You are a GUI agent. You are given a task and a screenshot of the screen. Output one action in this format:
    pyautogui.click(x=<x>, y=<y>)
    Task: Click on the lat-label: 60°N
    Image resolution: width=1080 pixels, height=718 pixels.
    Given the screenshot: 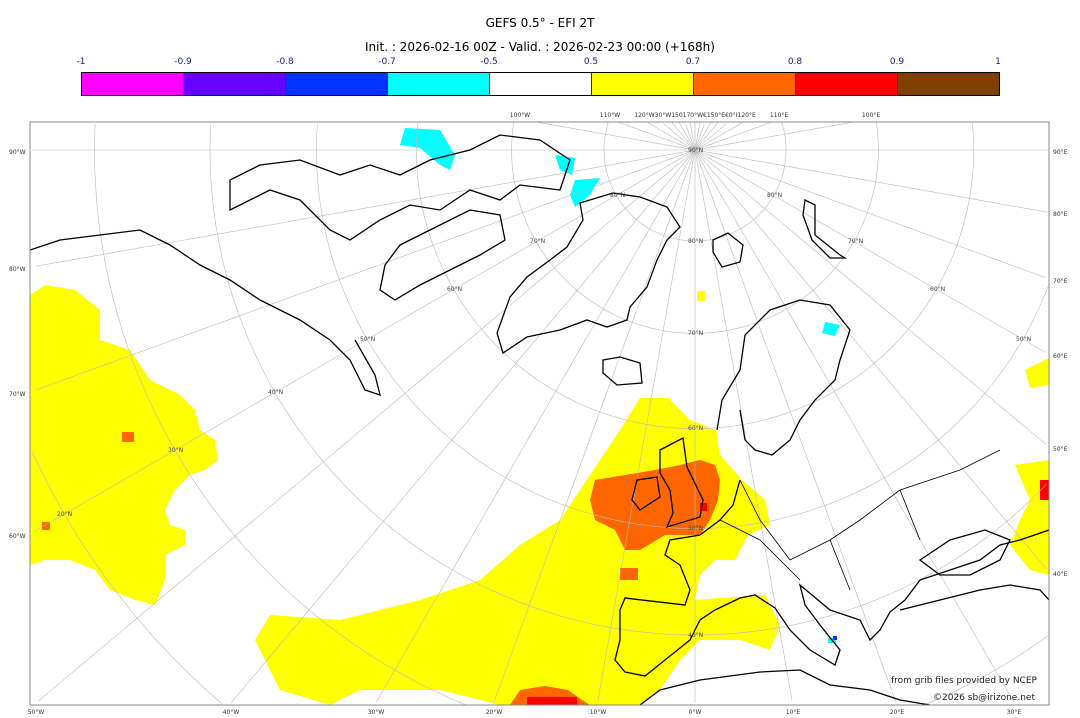 What is the action you would take?
    pyautogui.click(x=695, y=428)
    